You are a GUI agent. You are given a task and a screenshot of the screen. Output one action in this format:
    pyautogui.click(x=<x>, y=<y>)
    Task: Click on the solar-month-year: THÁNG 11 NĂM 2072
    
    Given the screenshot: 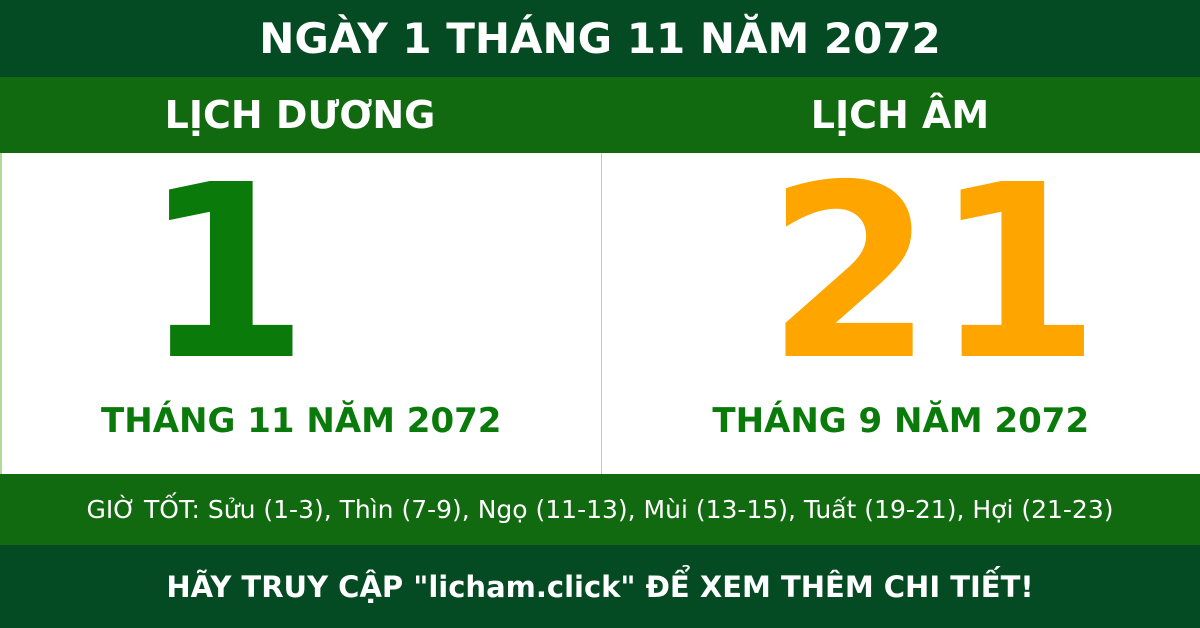 What is the action you would take?
    pyautogui.click(x=301, y=421)
    